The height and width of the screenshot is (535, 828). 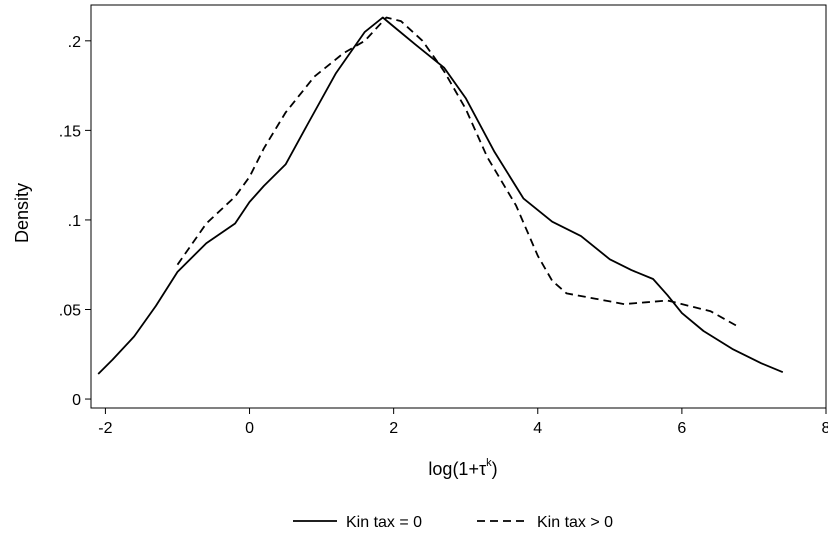 I want to click on legend: Kin tax = 0 Kin tax > 0, so click(x=453, y=522).